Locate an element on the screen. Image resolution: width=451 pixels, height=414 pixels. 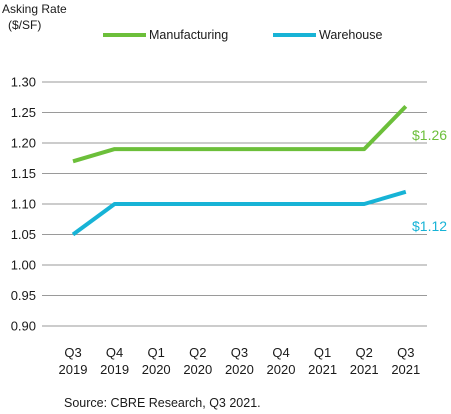
source-note: Source: CBRE Research, Q3 2021. is located at coordinates (162, 403).